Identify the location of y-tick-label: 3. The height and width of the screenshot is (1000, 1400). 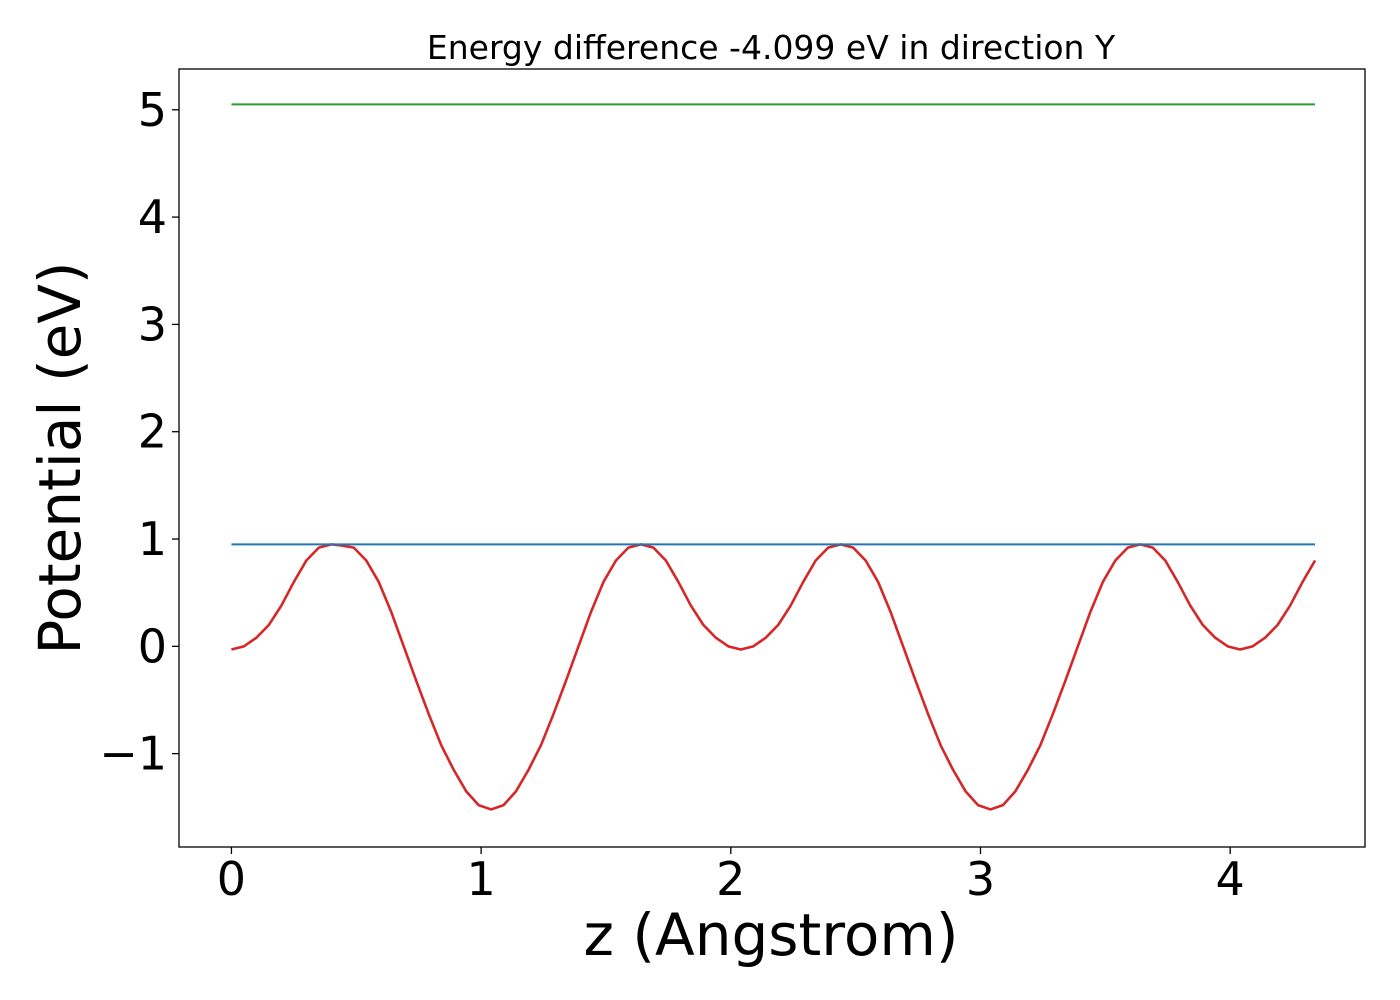
(152, 324).